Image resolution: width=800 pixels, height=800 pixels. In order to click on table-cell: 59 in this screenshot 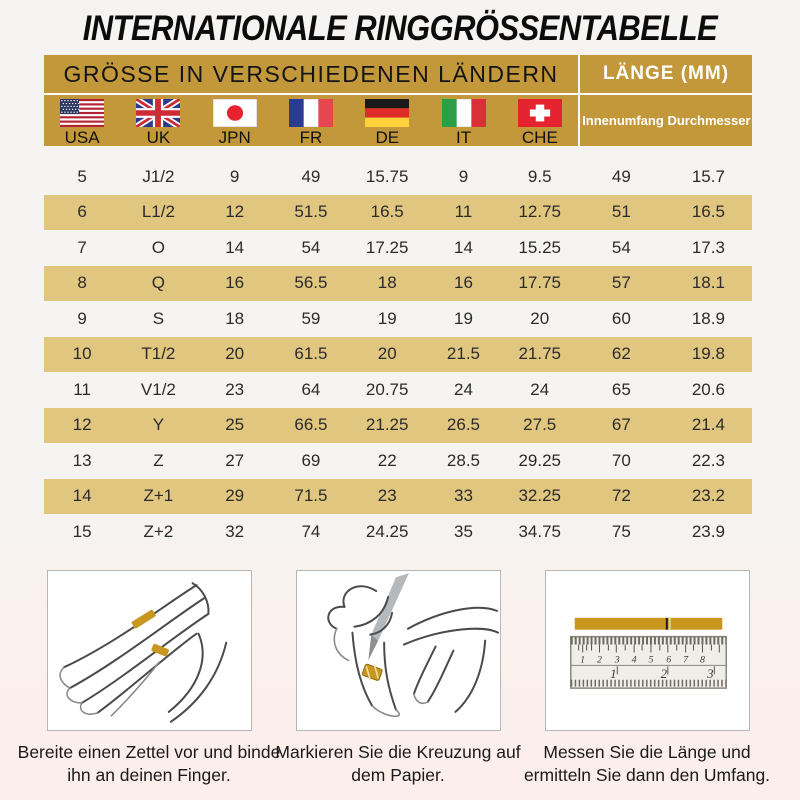, I will do `click(311, 318)`.